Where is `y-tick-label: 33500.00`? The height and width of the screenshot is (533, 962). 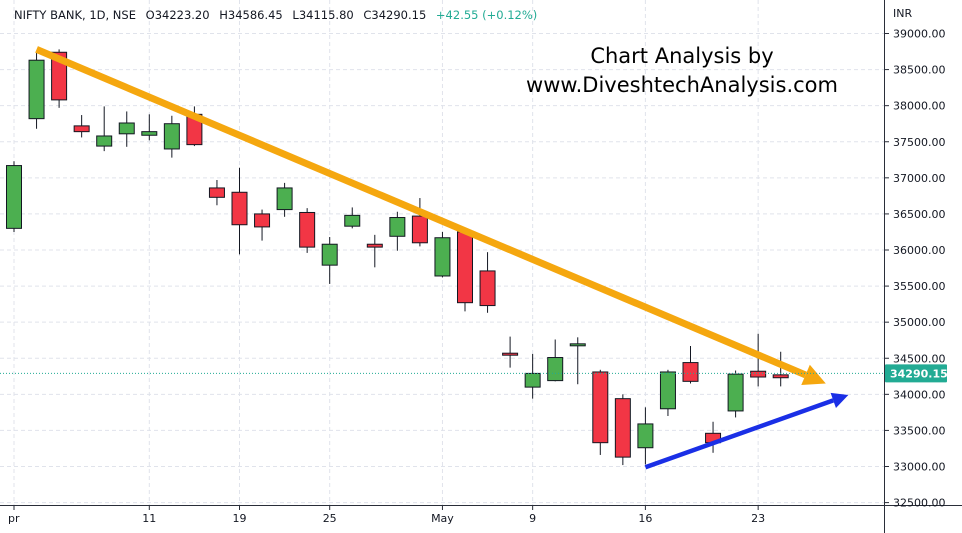 y-tick-label: 33500.00 is located at coordinates (919, 430).